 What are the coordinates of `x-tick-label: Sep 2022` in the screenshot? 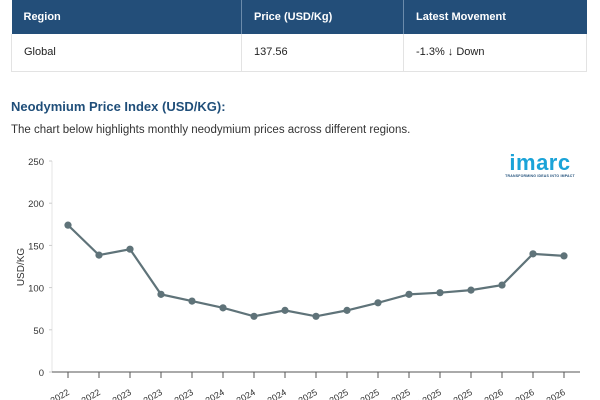 It's located at (52, 393).